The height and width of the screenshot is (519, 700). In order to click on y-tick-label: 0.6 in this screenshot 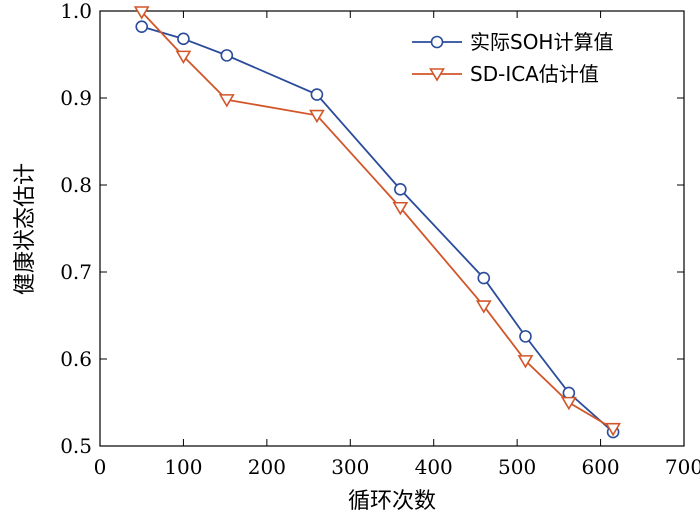, I will do `click(76, 359)`.